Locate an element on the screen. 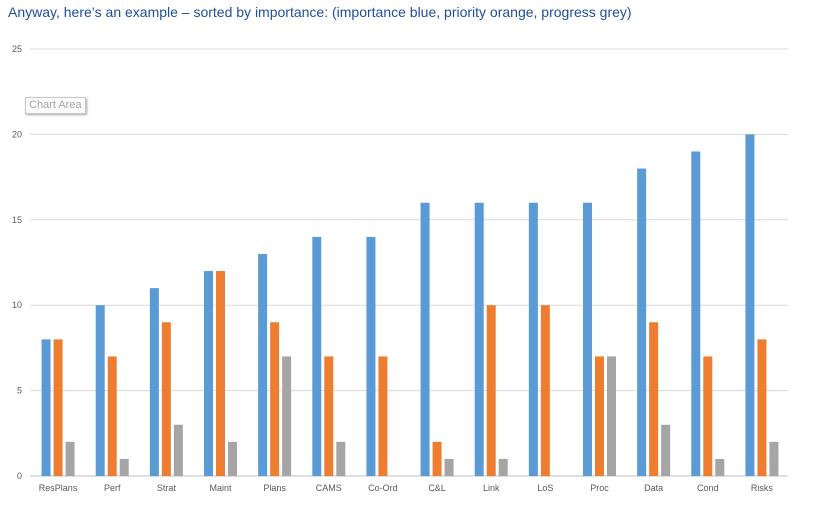 Image resolution: width=818 pixels, height=508 pixels. x-category-label: Data is located at coordinates (653, 488).